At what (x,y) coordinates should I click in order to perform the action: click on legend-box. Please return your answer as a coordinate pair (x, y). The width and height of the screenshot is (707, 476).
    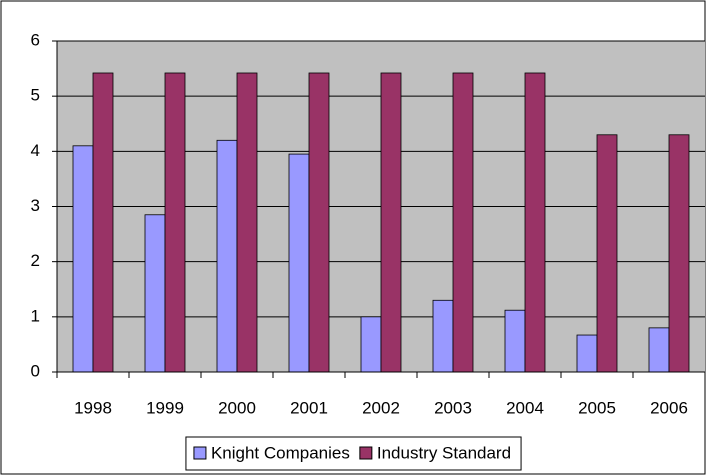
    Looking at the image, I should click on (353, 453).